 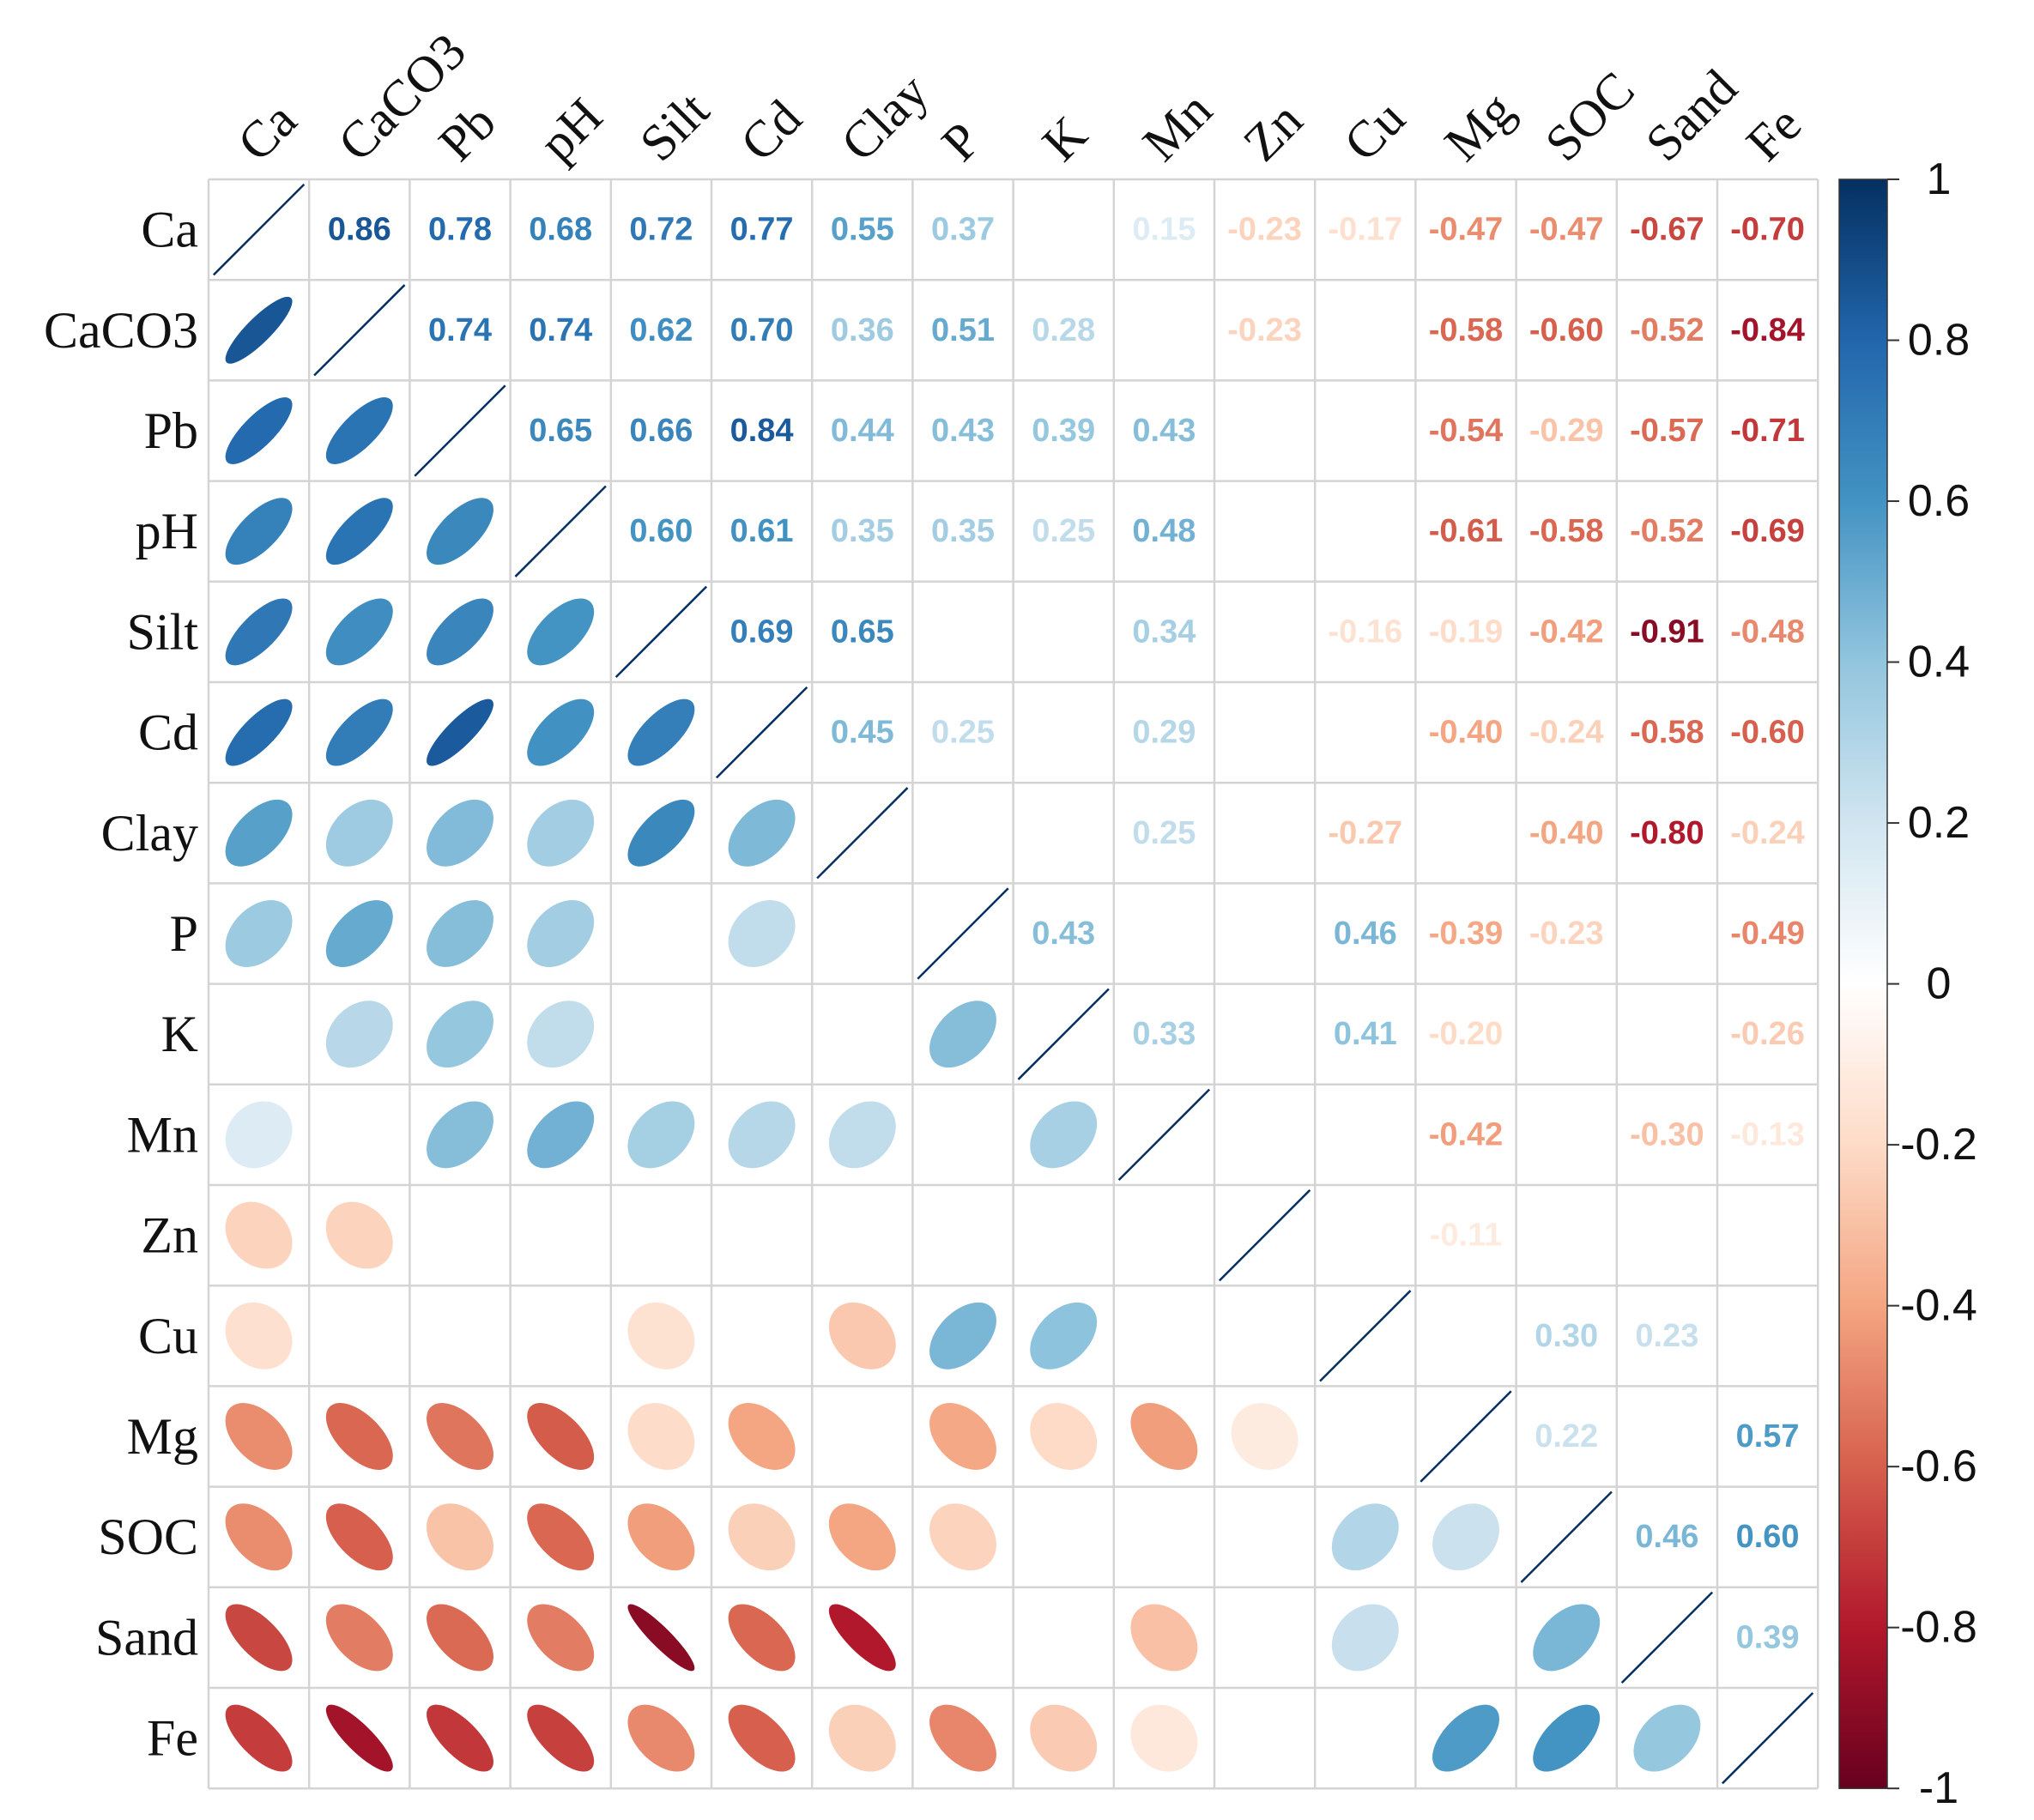 What do you see at coordinates (561, 531) in the screenshot?
I see `diagonal-mark-pH` at bounding box center [561, 531].